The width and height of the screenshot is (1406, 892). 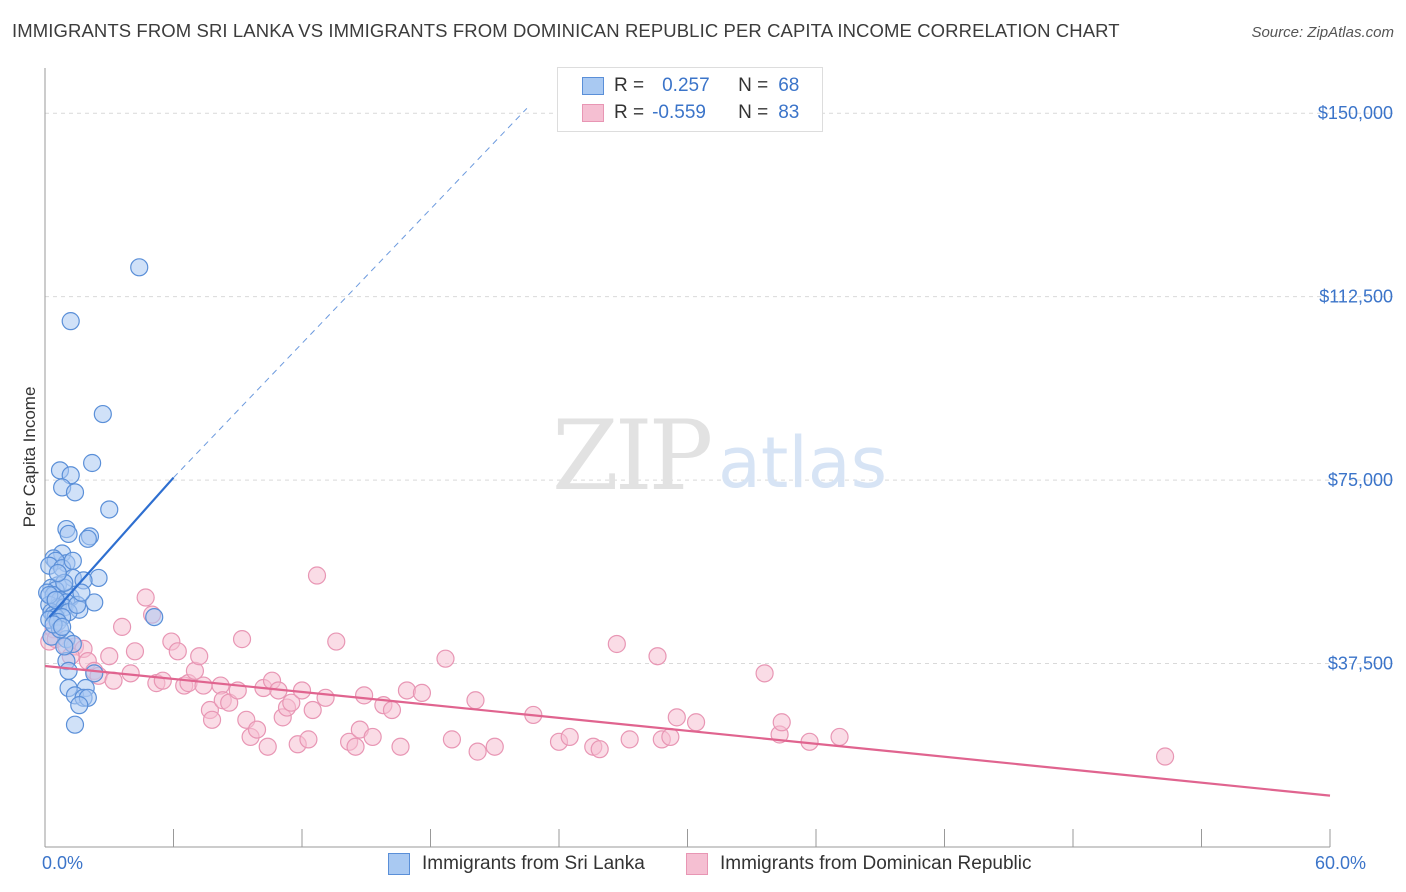 What do you see at coordinates (111, 547) in the screenshot?
I see `trend-line-sri-lanka` at bounding box center [111, 547].